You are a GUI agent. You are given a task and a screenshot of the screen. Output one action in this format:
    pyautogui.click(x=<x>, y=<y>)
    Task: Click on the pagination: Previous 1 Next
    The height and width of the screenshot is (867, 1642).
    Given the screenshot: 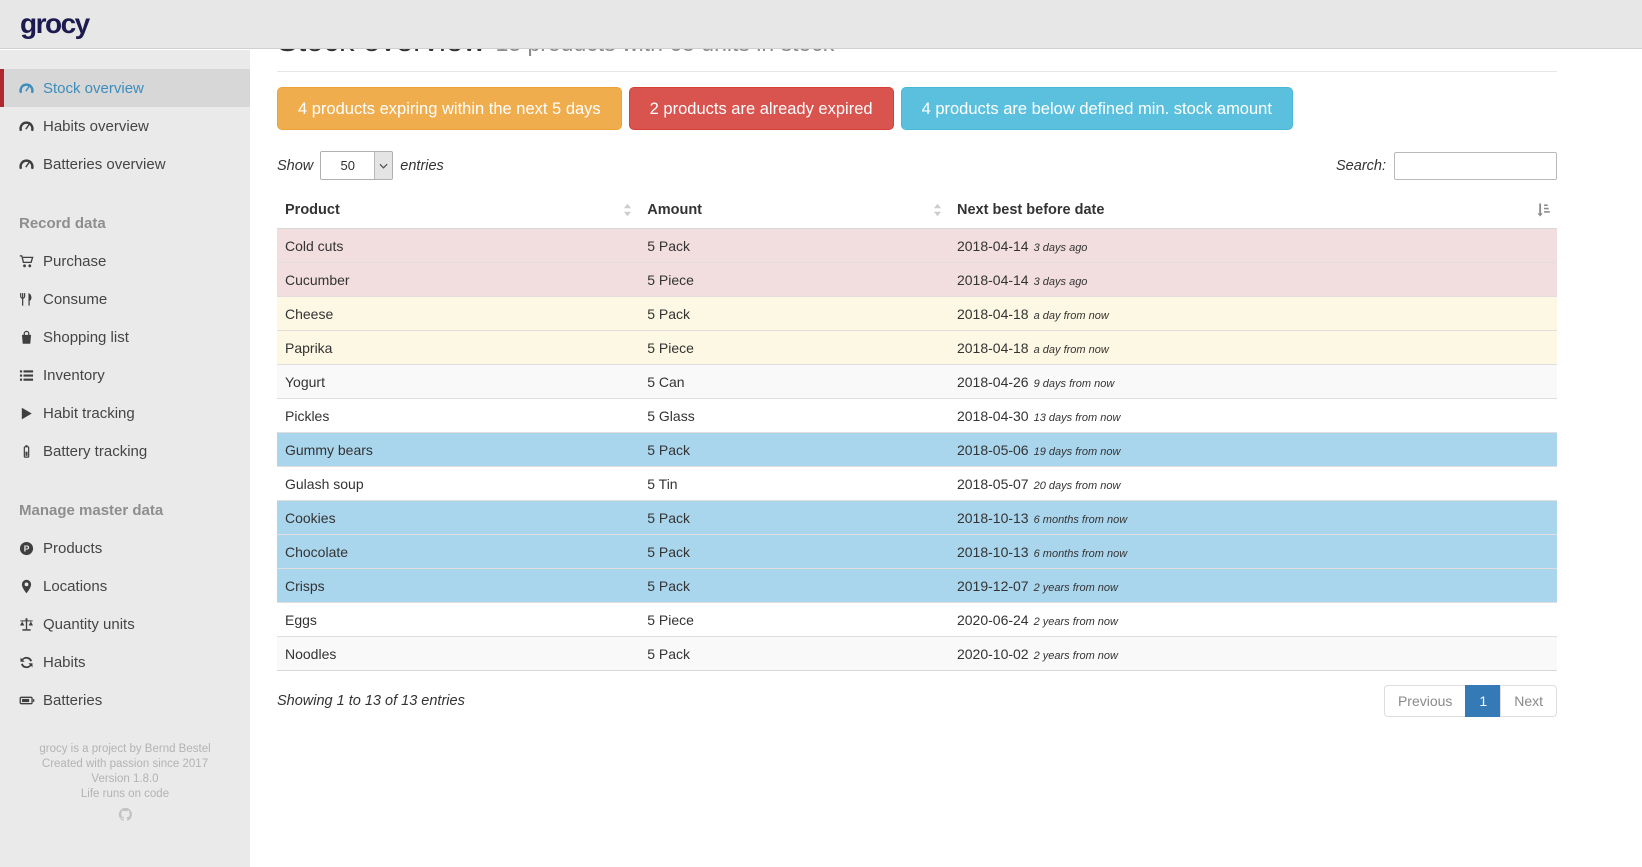 What is the action you would take?
    pyautogui.click(x=1470, y=701)
    